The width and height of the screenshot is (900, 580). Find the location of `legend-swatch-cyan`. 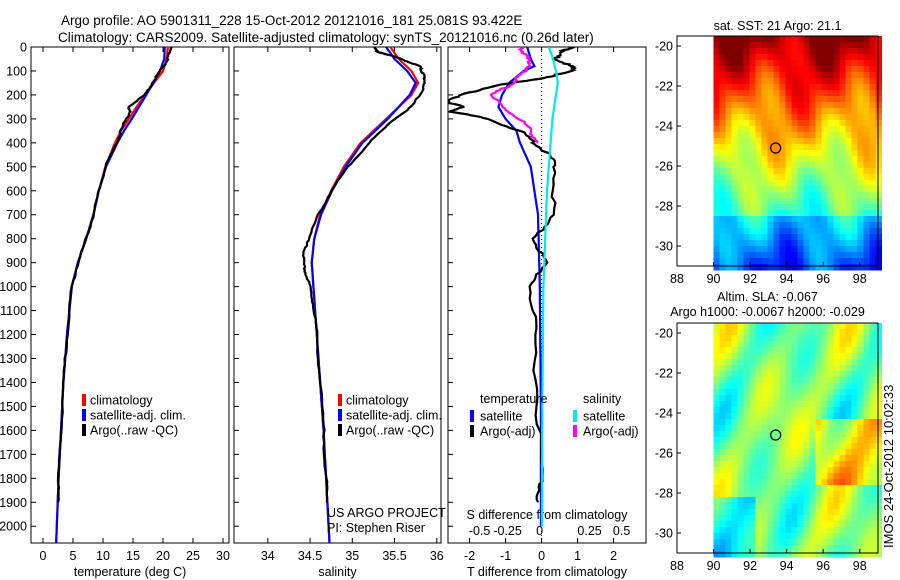

legend-swatch-cyan is located at coordinates (575, 416).